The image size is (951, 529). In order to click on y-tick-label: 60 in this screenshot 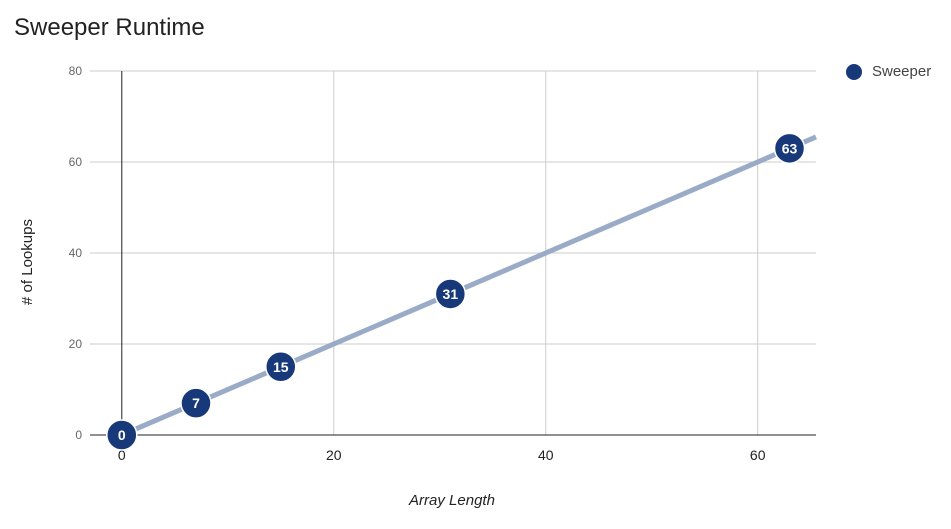, I will do `click(76, 162)`.